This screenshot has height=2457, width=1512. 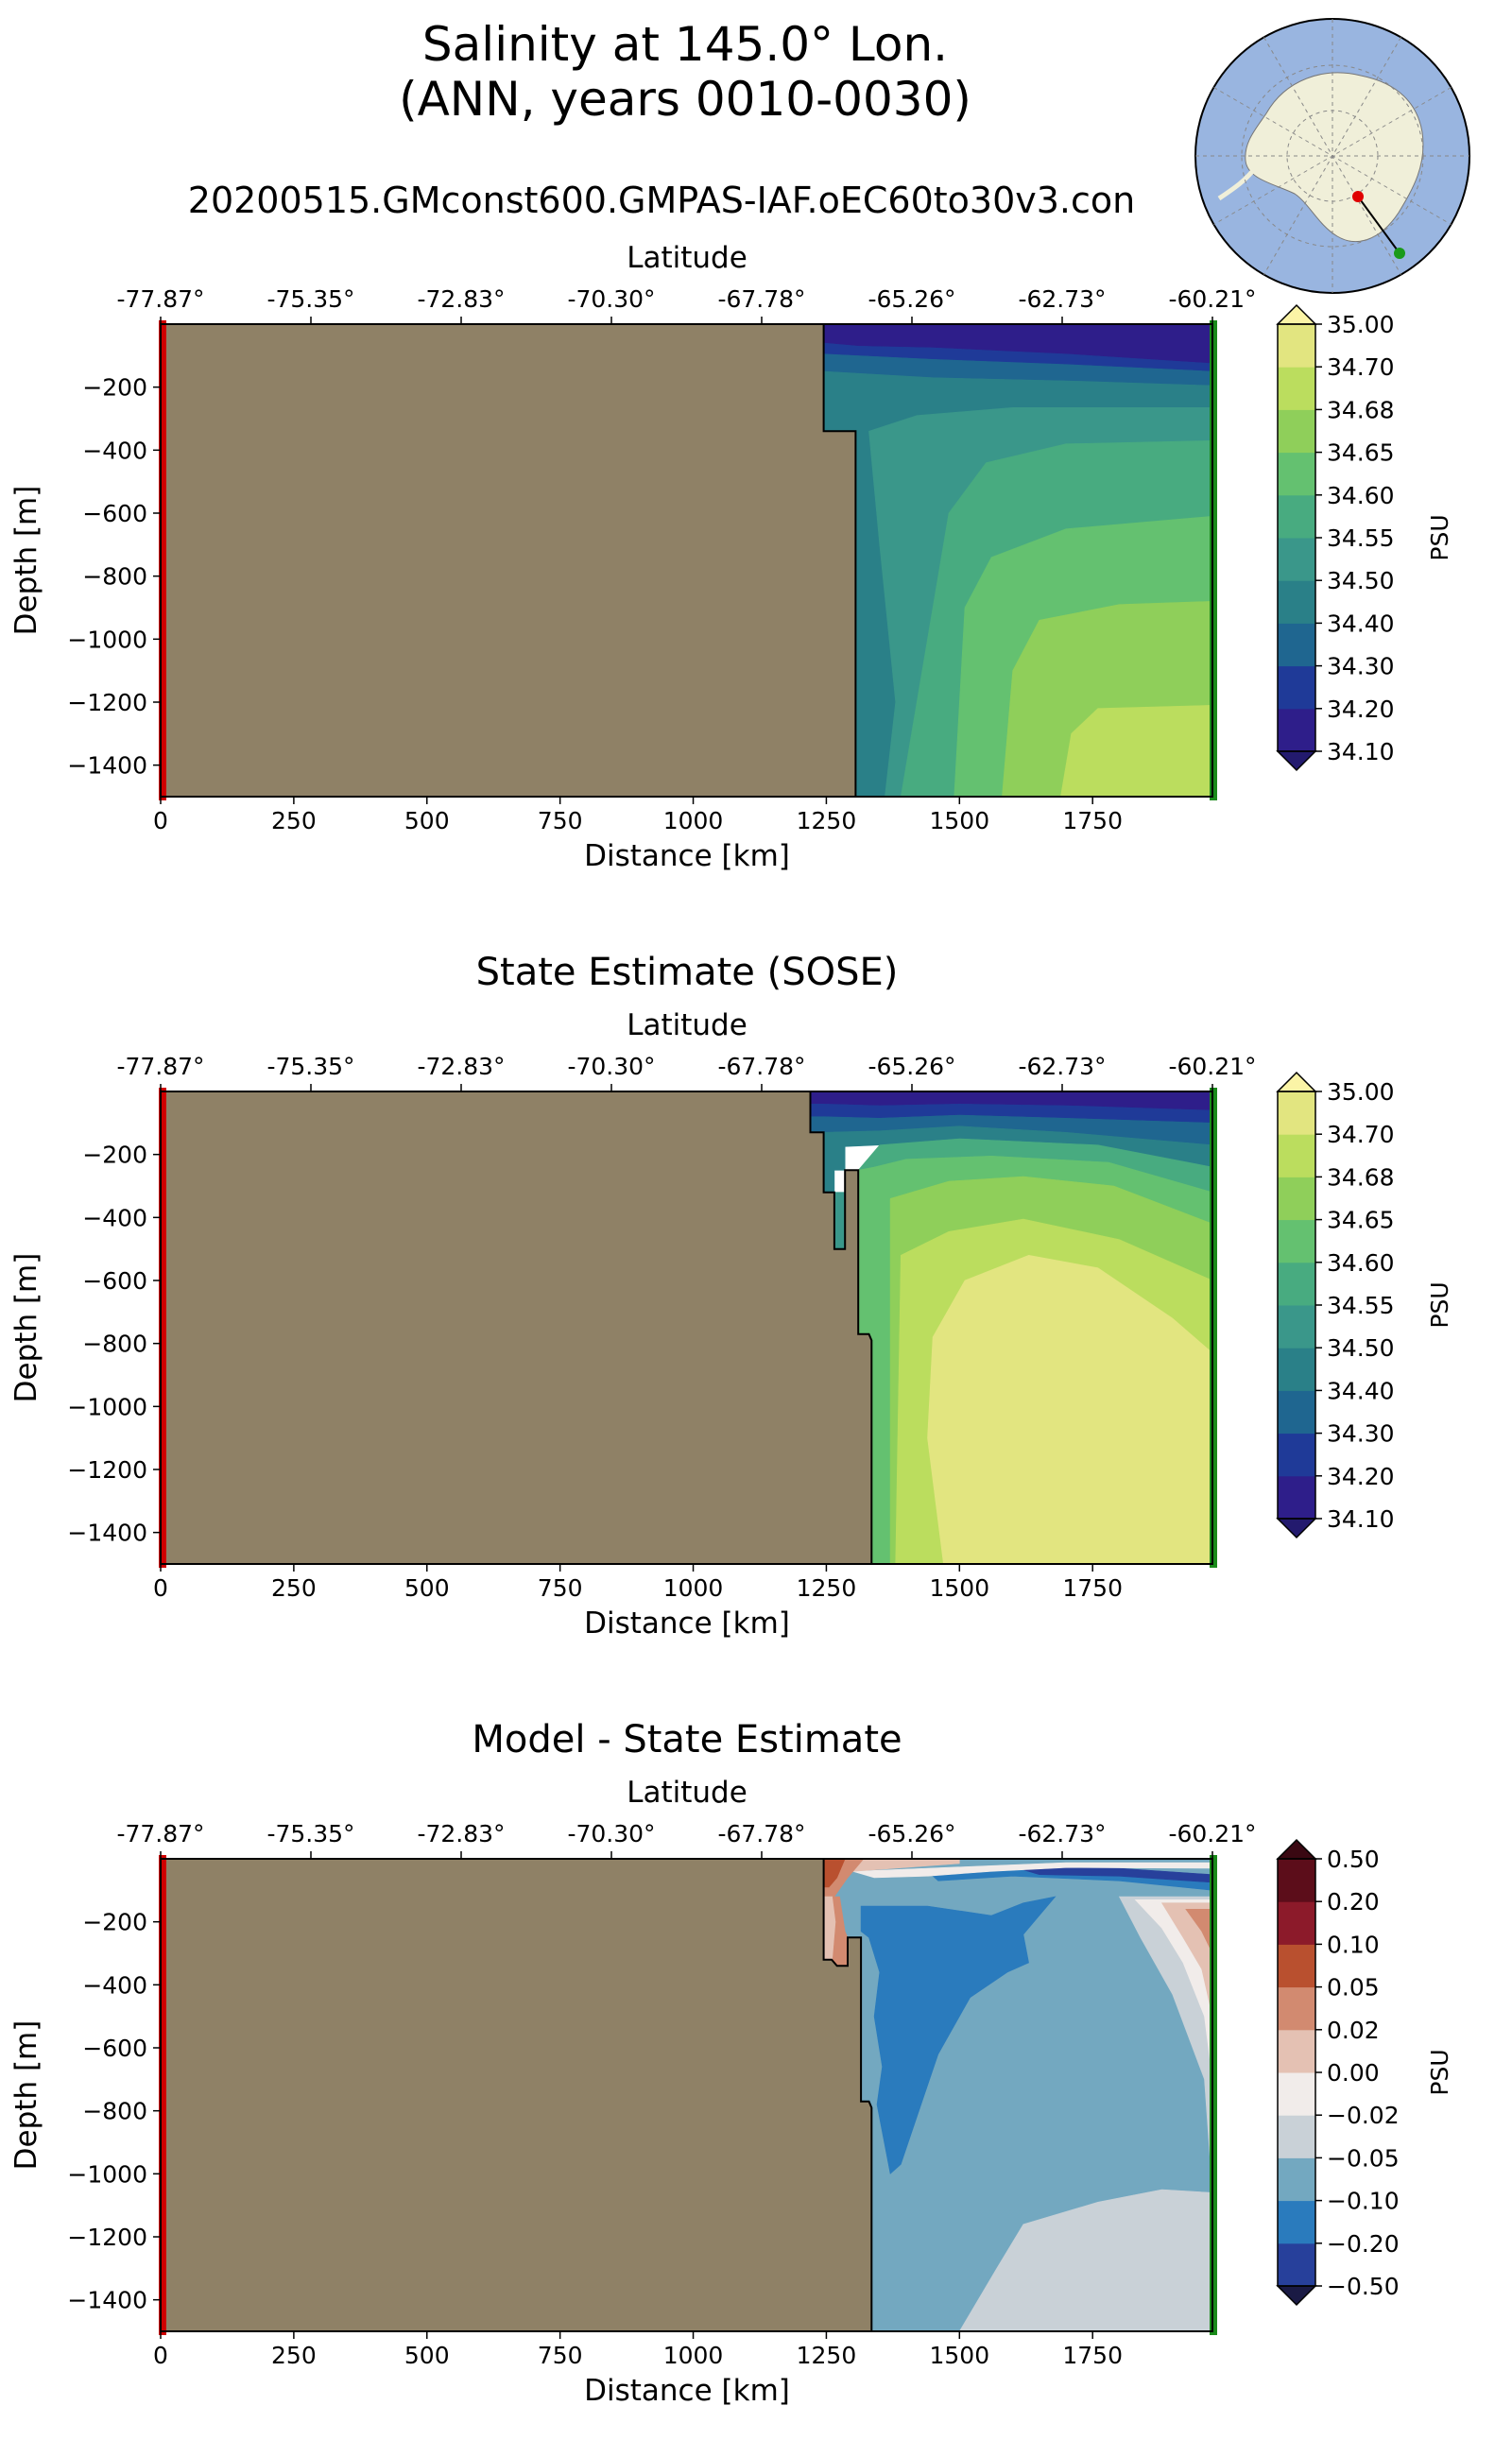 I want to click on colorbar-tick-label: 0.20, so click(x=1353, y=1902).